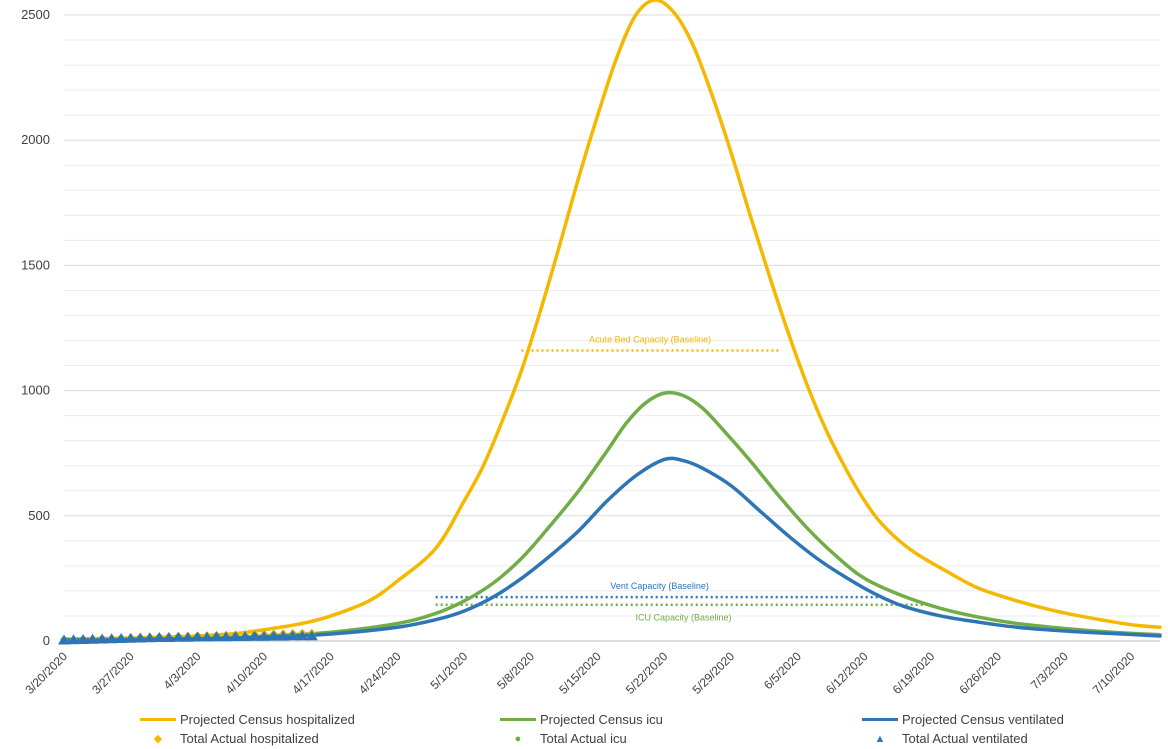  I want to click on diamond-icon: ◆, so click(158, 738).